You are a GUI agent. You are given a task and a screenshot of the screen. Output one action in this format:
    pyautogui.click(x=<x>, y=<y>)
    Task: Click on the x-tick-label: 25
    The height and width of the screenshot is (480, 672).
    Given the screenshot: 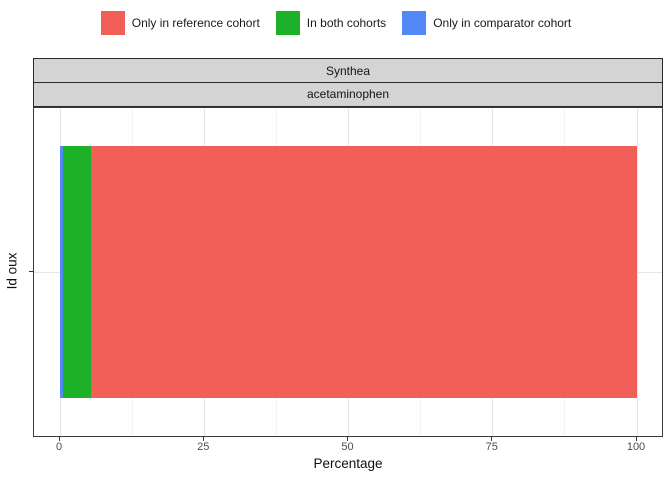 What is the action you would take?
    pyautogui.click(x=203, y=447)
    